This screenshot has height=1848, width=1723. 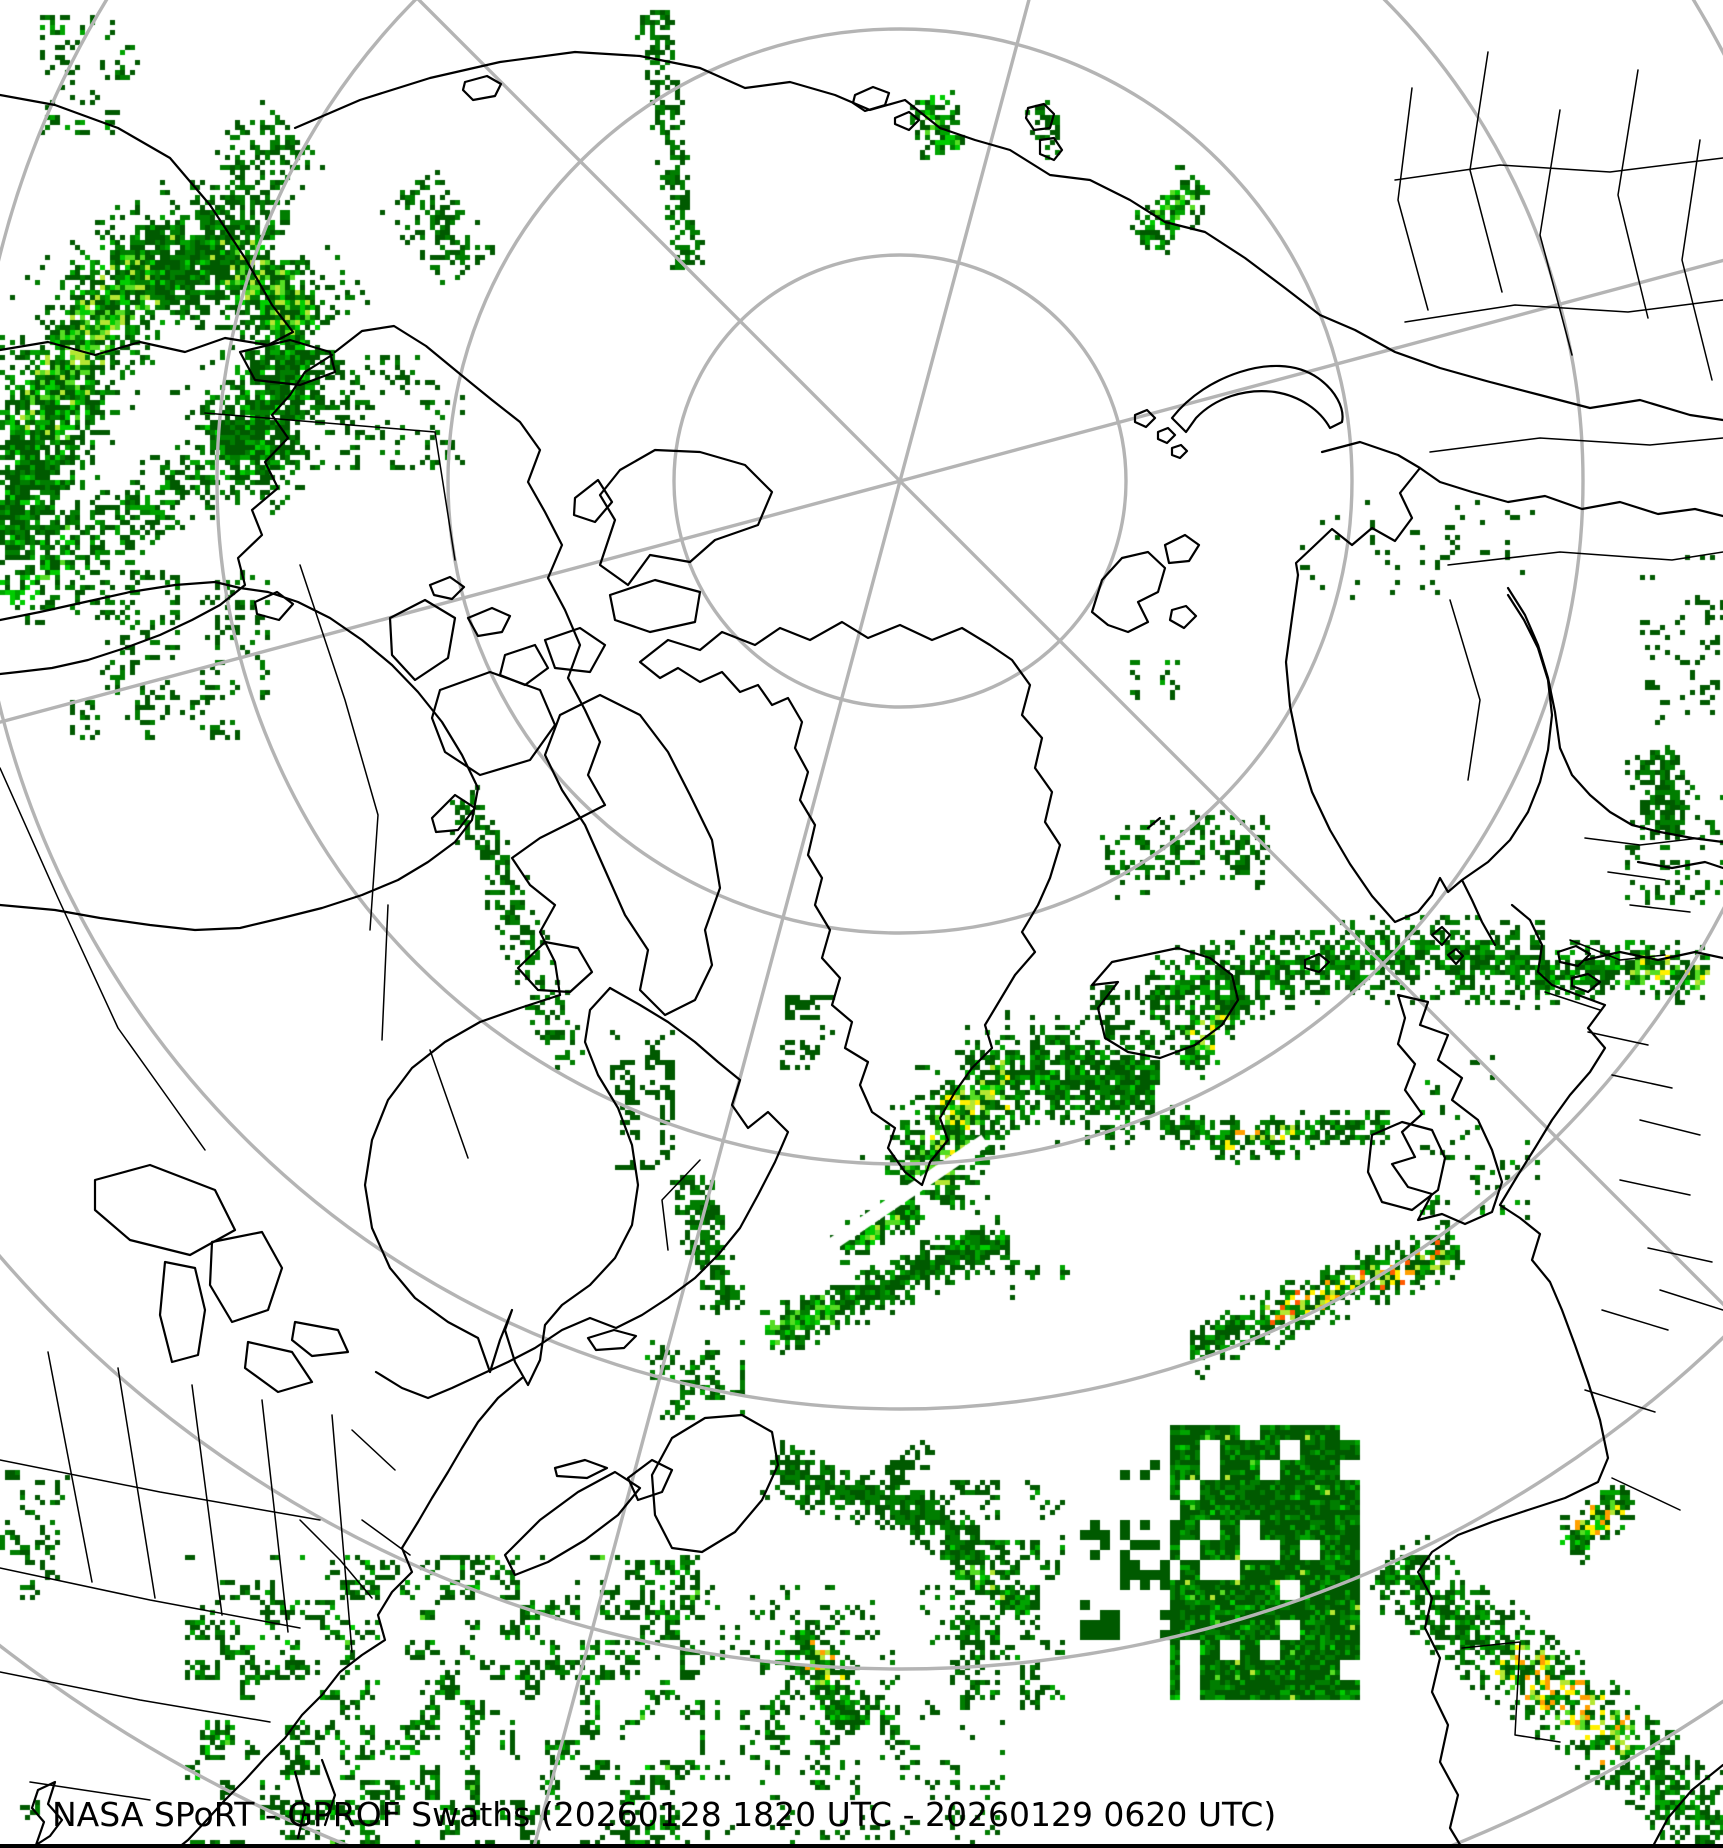 I want to click on coastline-chukotka, so click(x=147, y=225).